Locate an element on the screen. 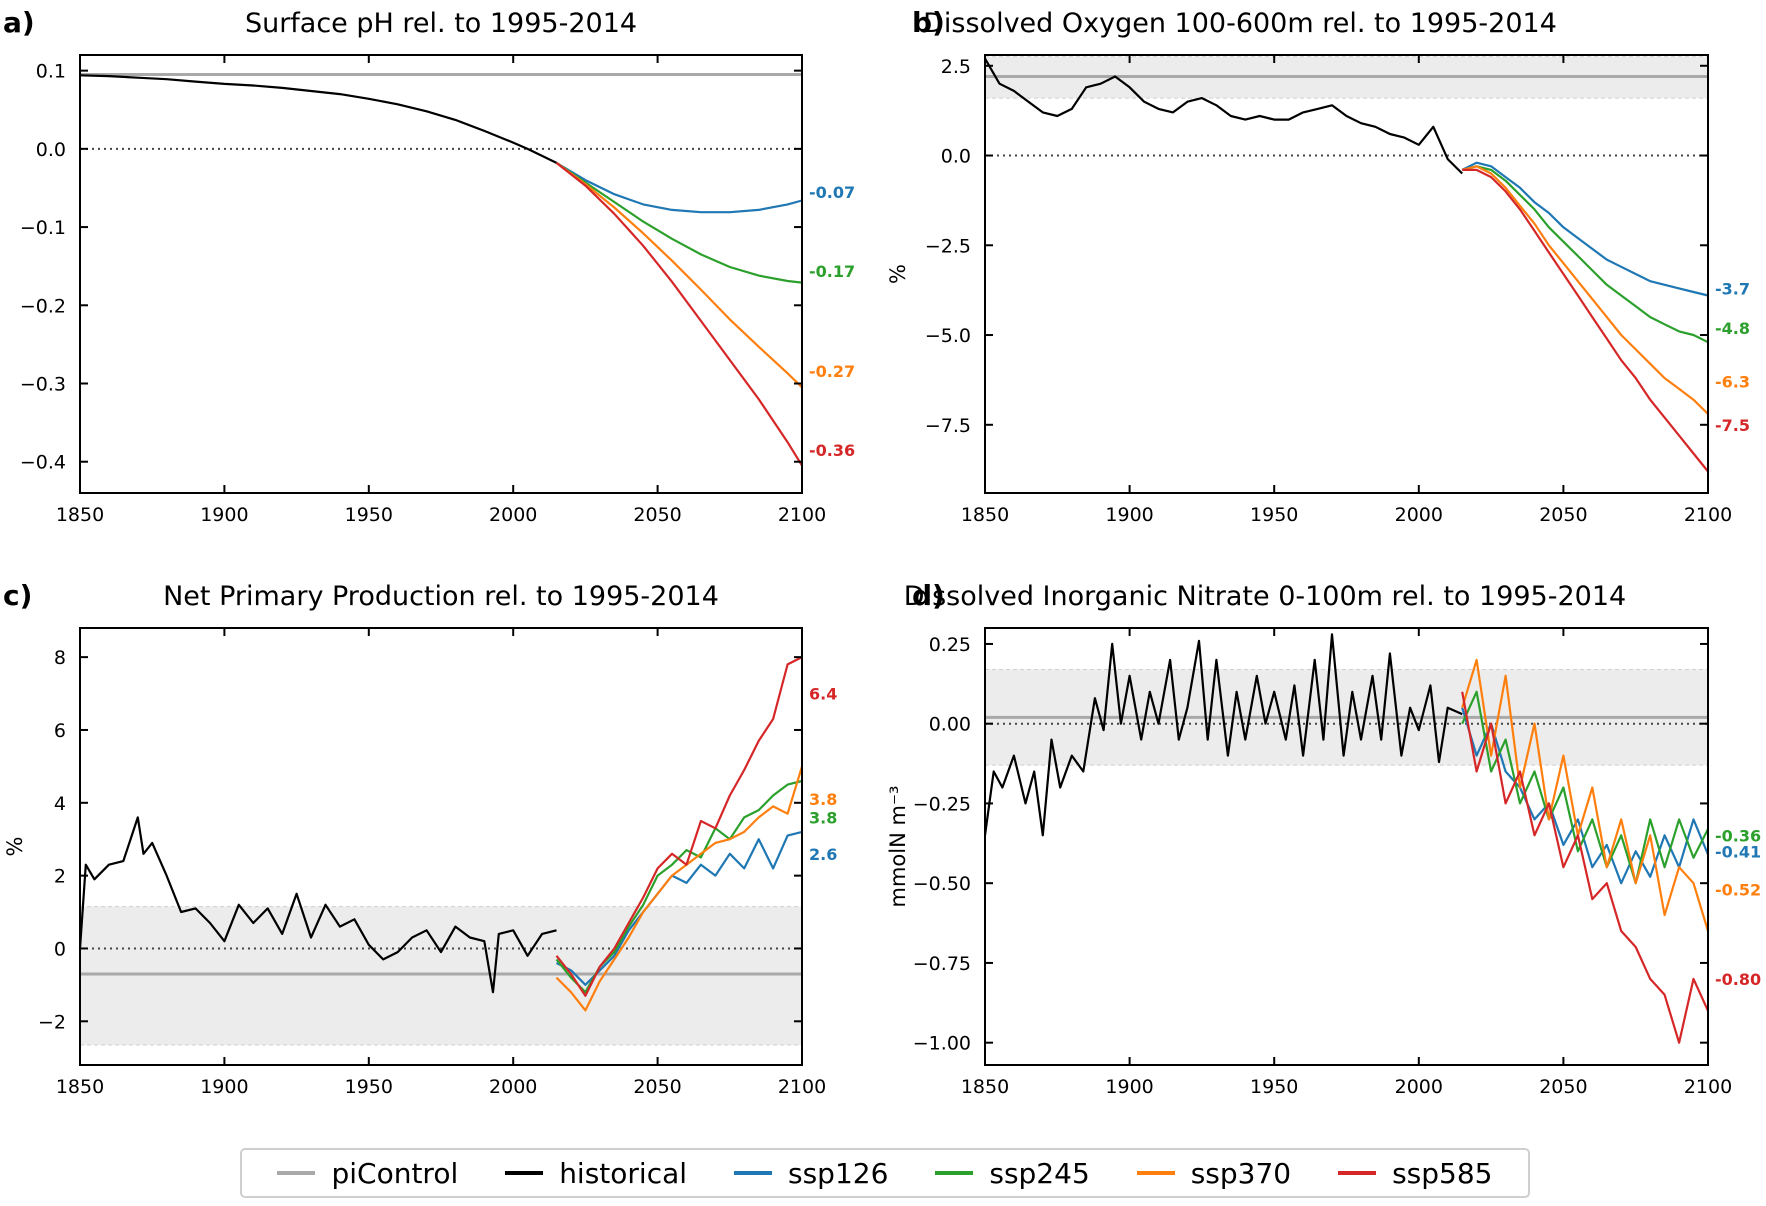  y-tick-label: 0.1 is located at coordinates (51, 72).